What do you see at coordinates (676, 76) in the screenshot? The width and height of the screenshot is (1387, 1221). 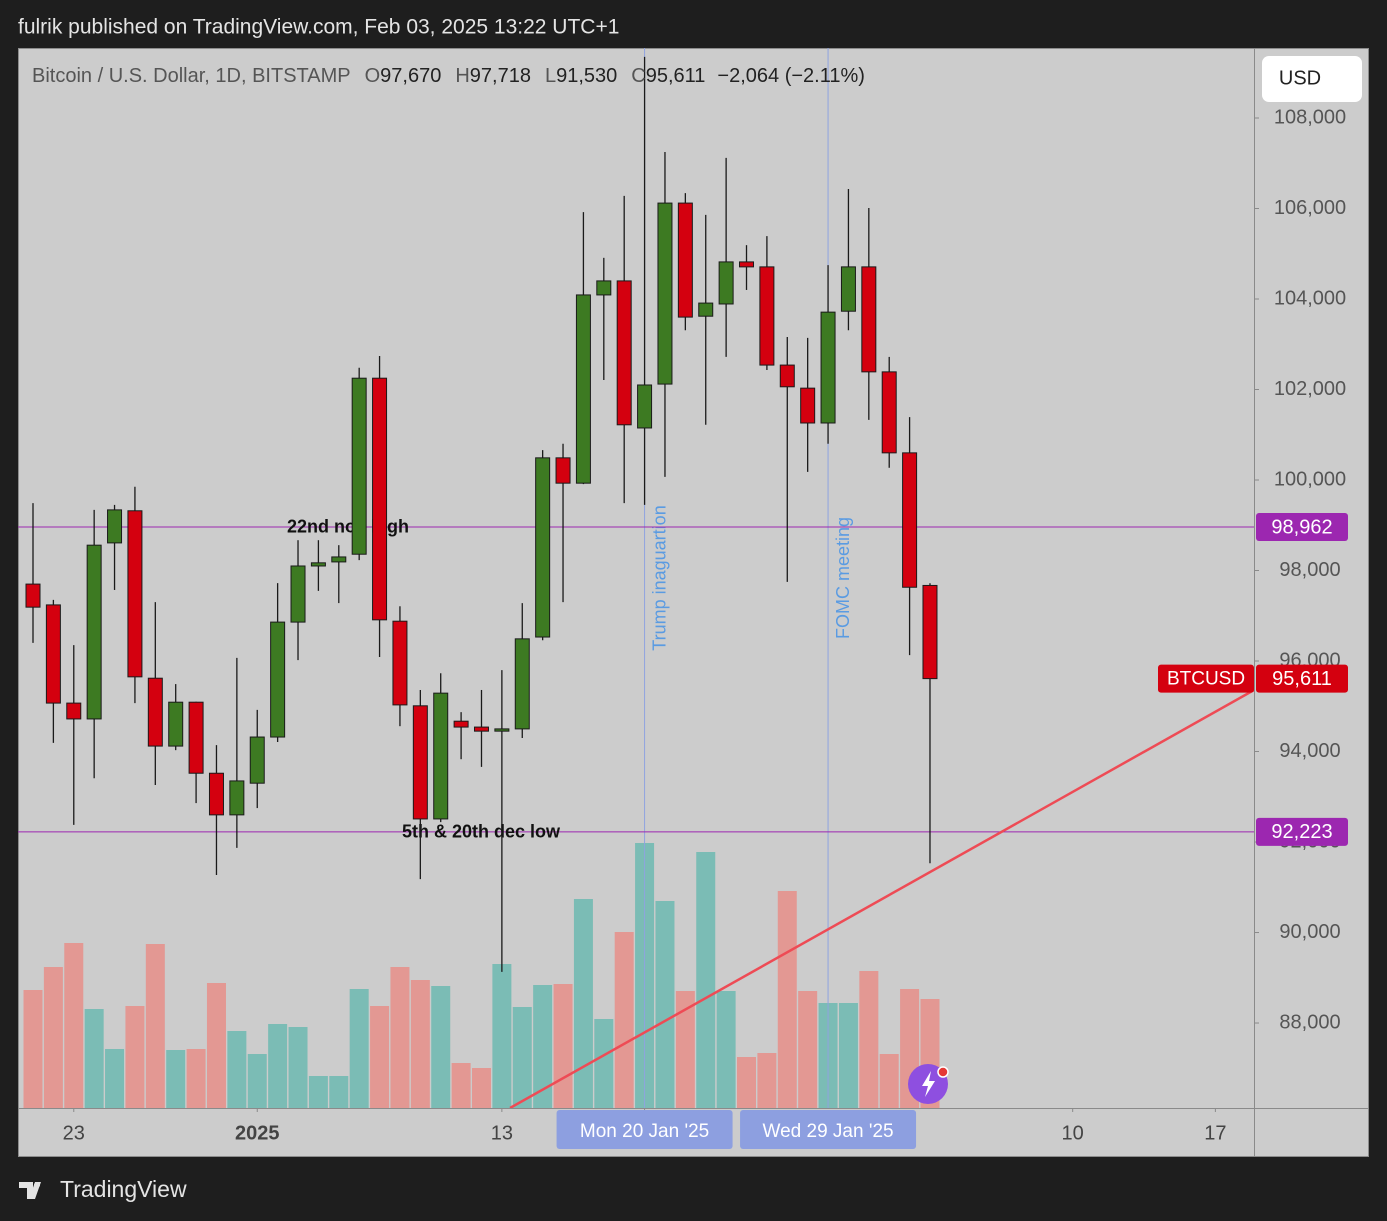 I see `legend-value: 95,611` at bounding box center [676, 76].